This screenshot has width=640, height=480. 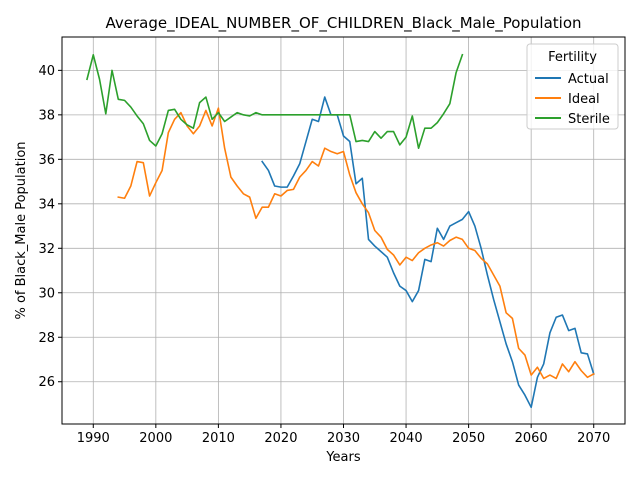 What do you see at coordinates (343, 457) in the screenshot?
I see `x-axis-label: Years` at bounding box center [343, 457].